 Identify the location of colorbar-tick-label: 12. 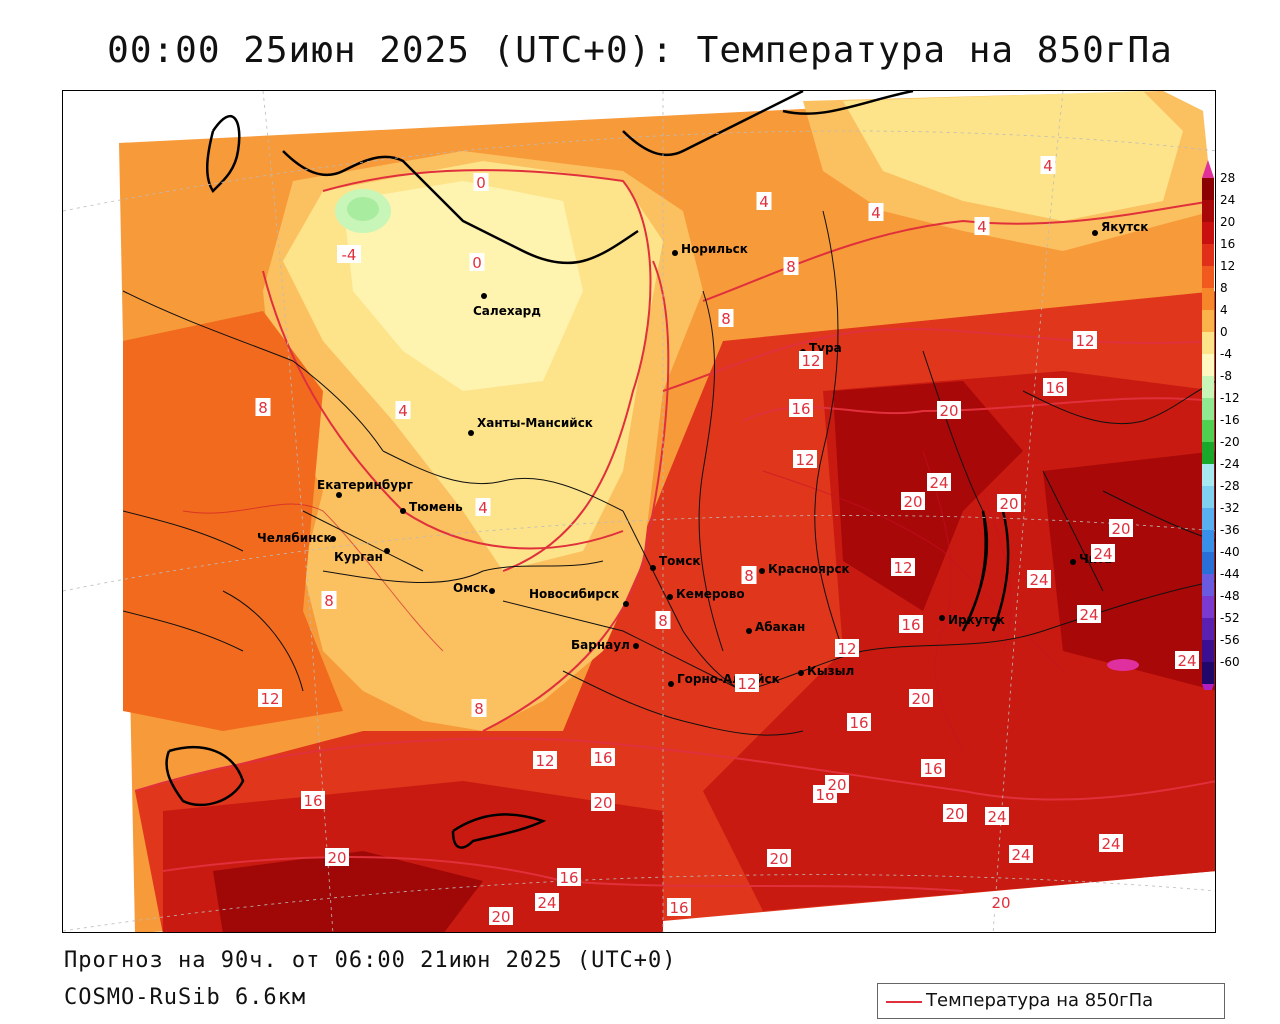
(1227, 266).